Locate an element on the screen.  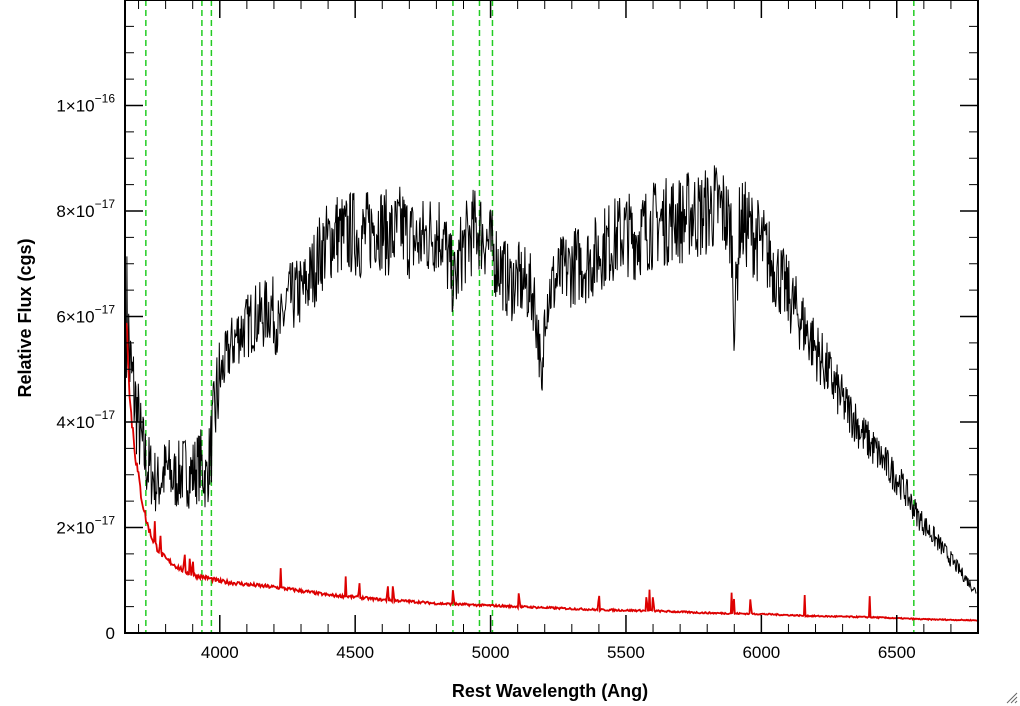
x-tick-label: 6500 is located at coordinates (897, 652).